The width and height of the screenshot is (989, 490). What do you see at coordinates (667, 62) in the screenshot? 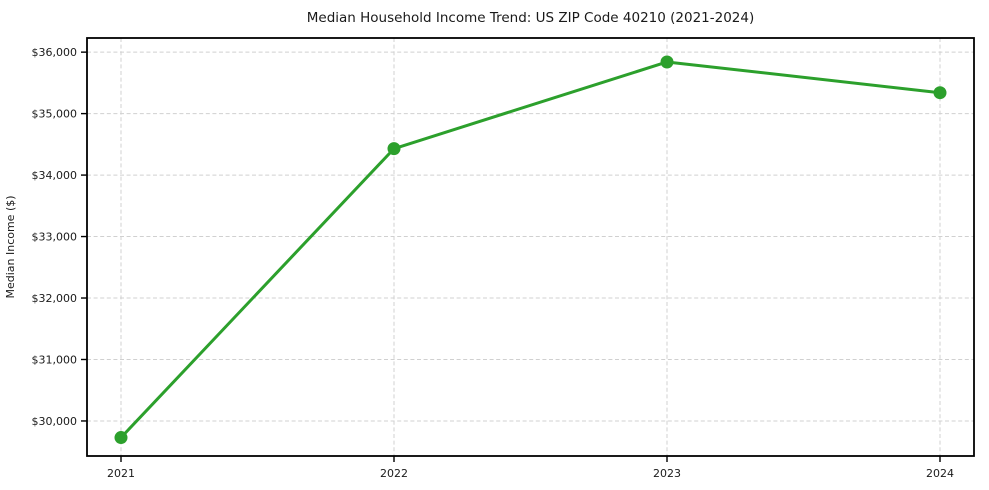
I see `data-point-2023` at bounding box center [667, 62].